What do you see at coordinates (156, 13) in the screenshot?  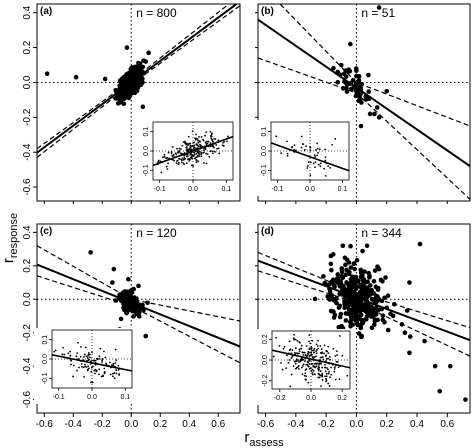 I see `n-label: n = 800` at bounding box center [156, 13].